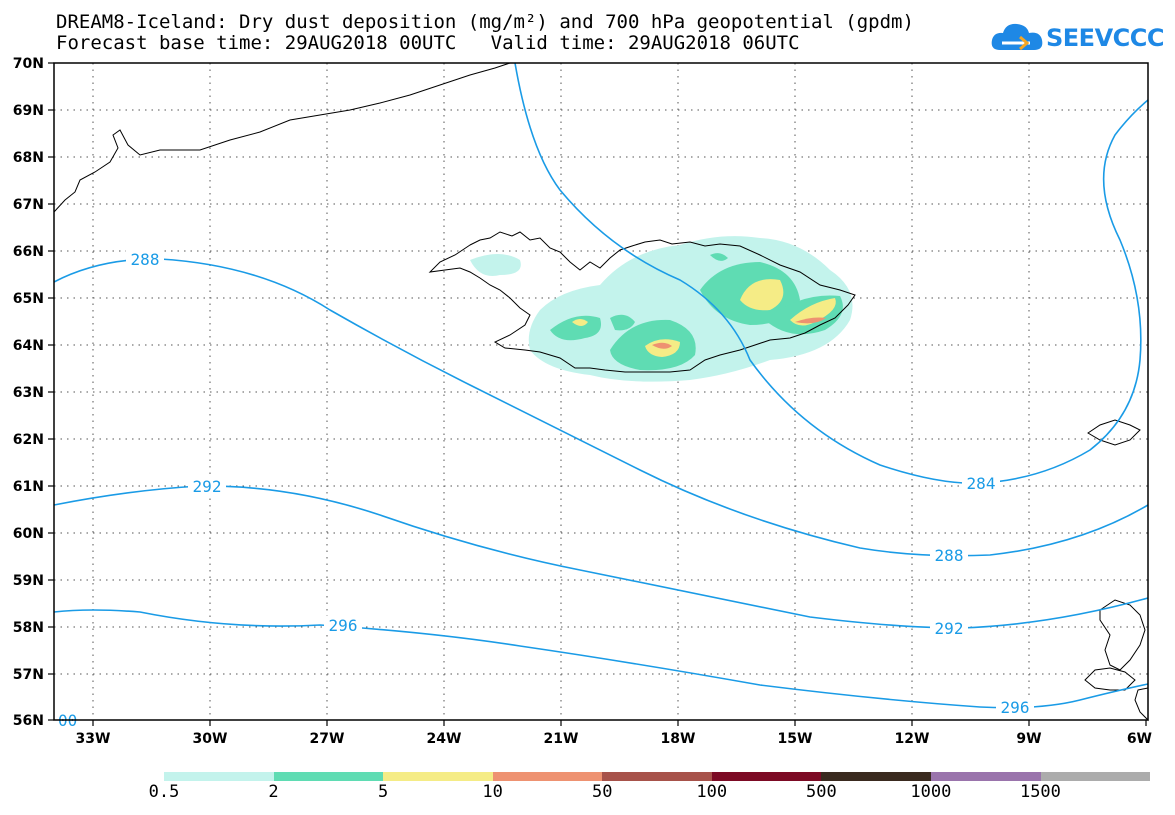  Describe the element at coordinates (661, 309) in the screenshot. I see `dust-deposition-field` at that location.